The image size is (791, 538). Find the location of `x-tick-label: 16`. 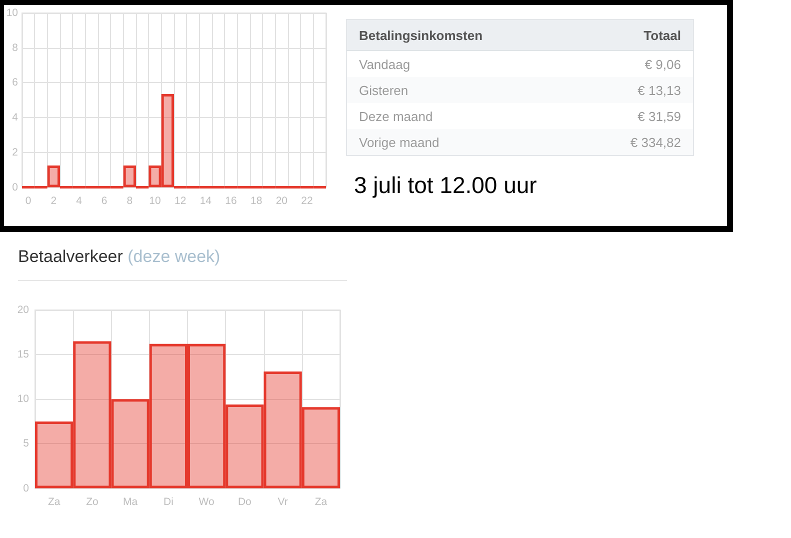

x-tick-label: 16 is located at coordinates (231, 200).